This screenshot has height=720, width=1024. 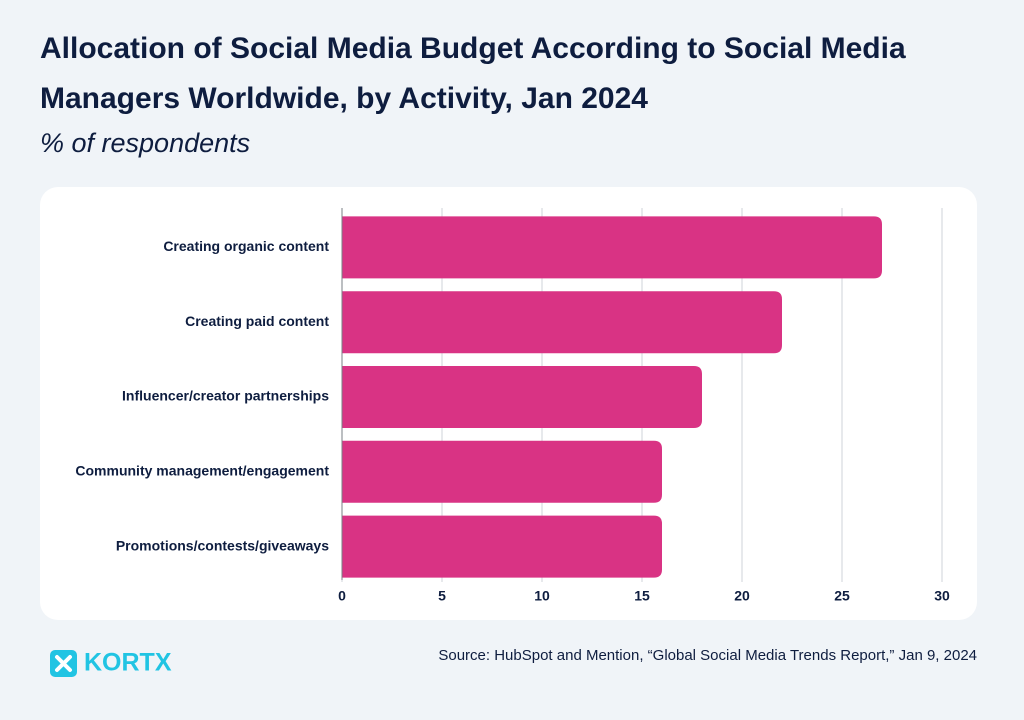 I want to click on y-tick-label: Influencer/creator partnerships, so click(x=225, y=396).